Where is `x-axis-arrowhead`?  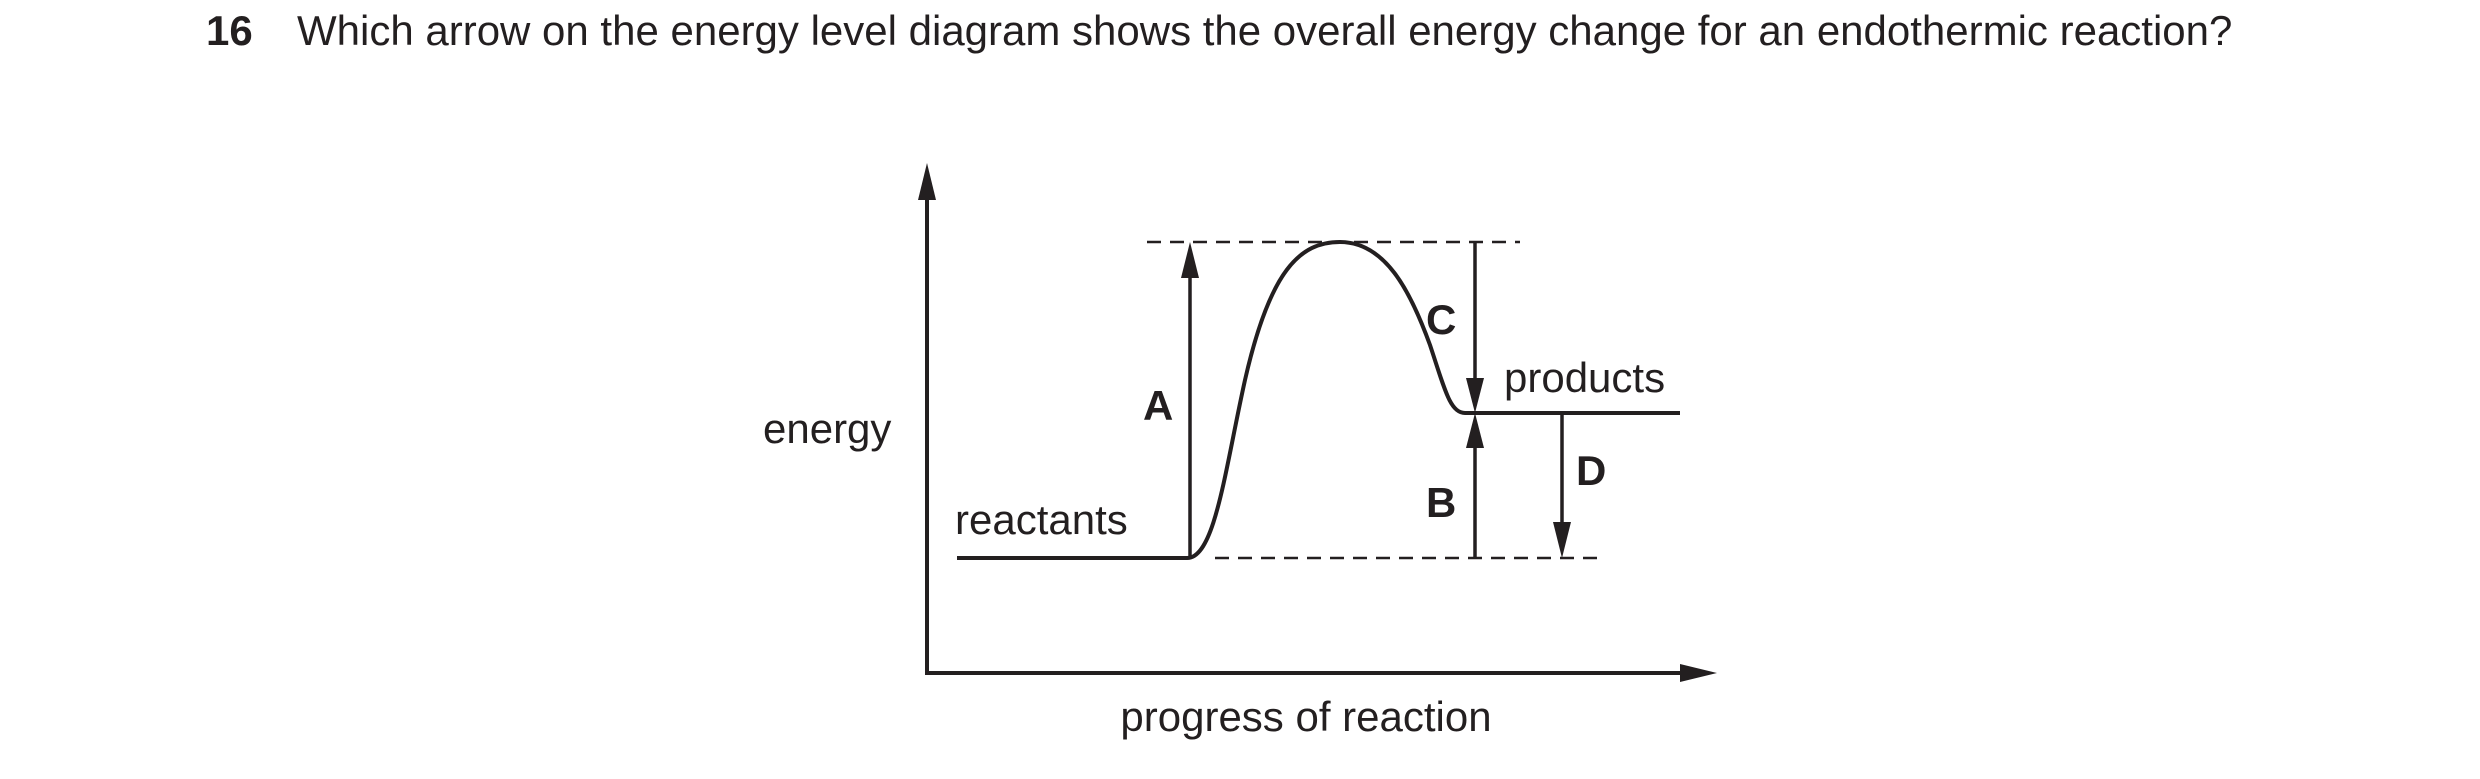
x-axis-arrowhead is located at coordinates (1698, 673).